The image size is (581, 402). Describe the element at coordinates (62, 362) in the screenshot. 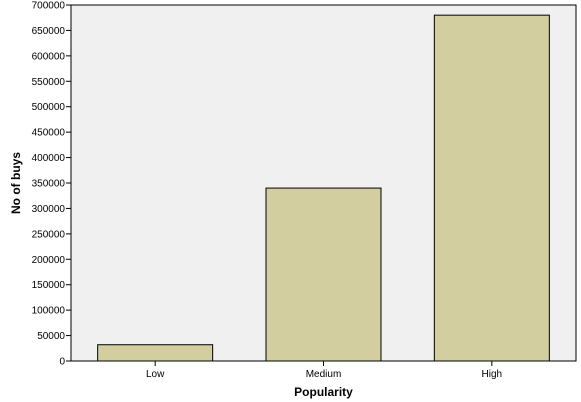

I see `y-tick-label: 0` at that location.